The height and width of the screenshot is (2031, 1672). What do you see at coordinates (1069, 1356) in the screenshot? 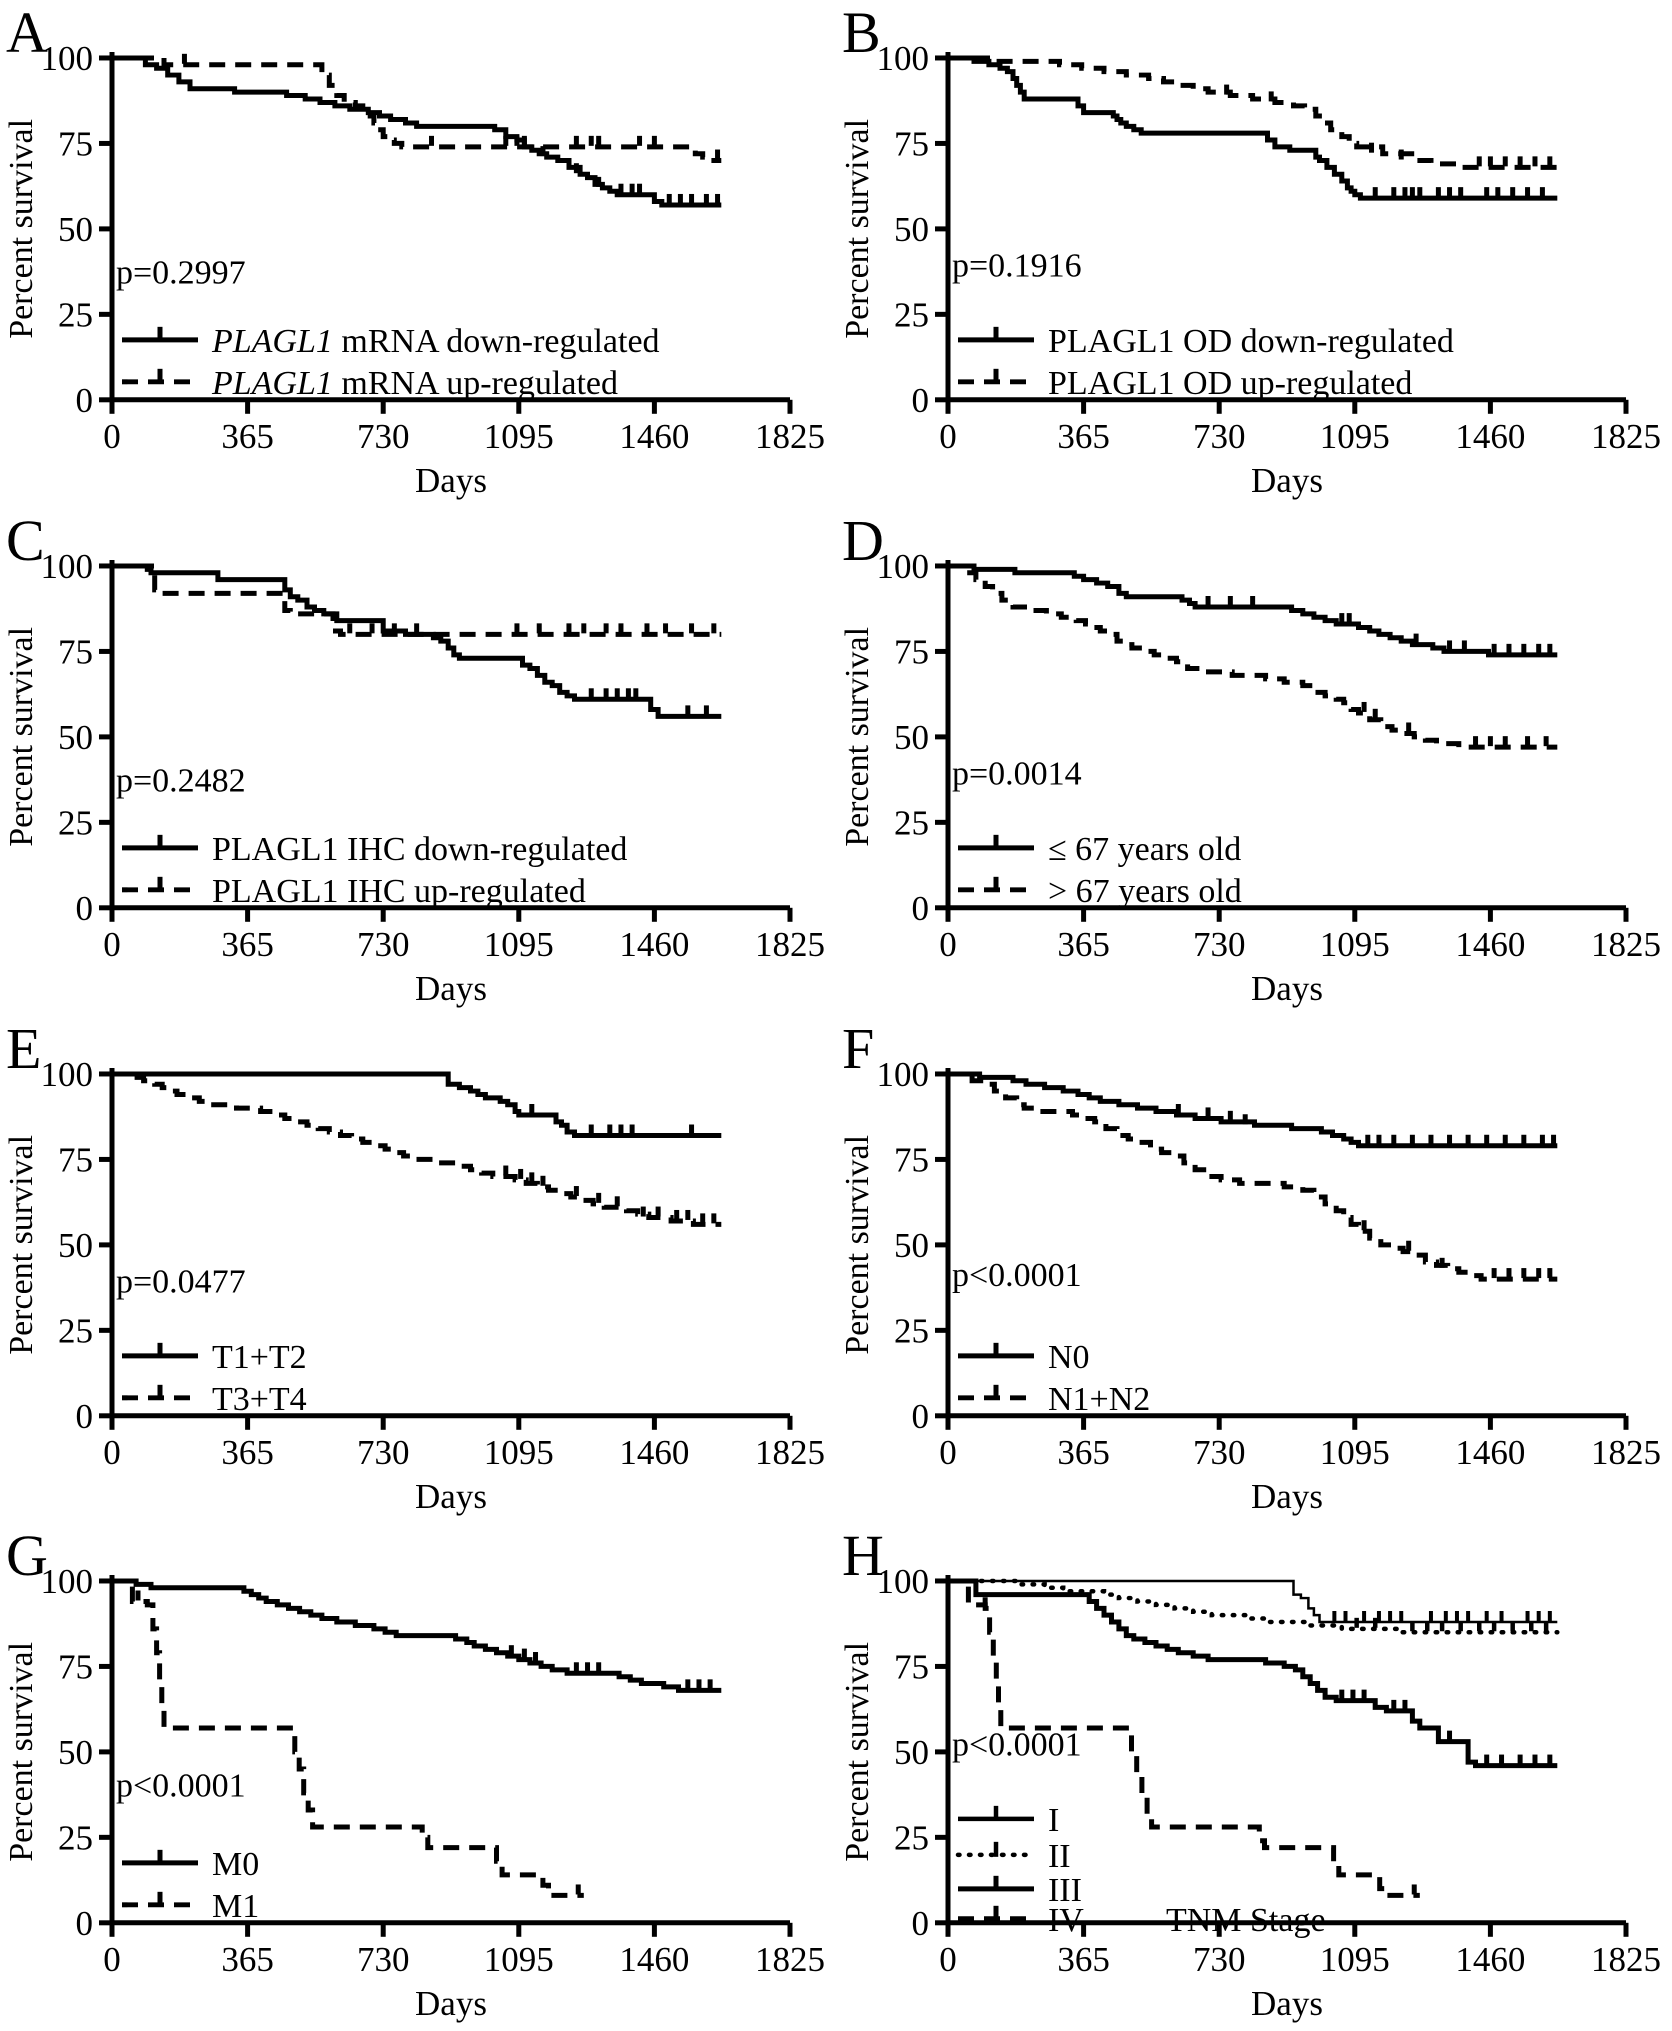
I see `legend-label: N0` at bounding box center [1069, 1356].